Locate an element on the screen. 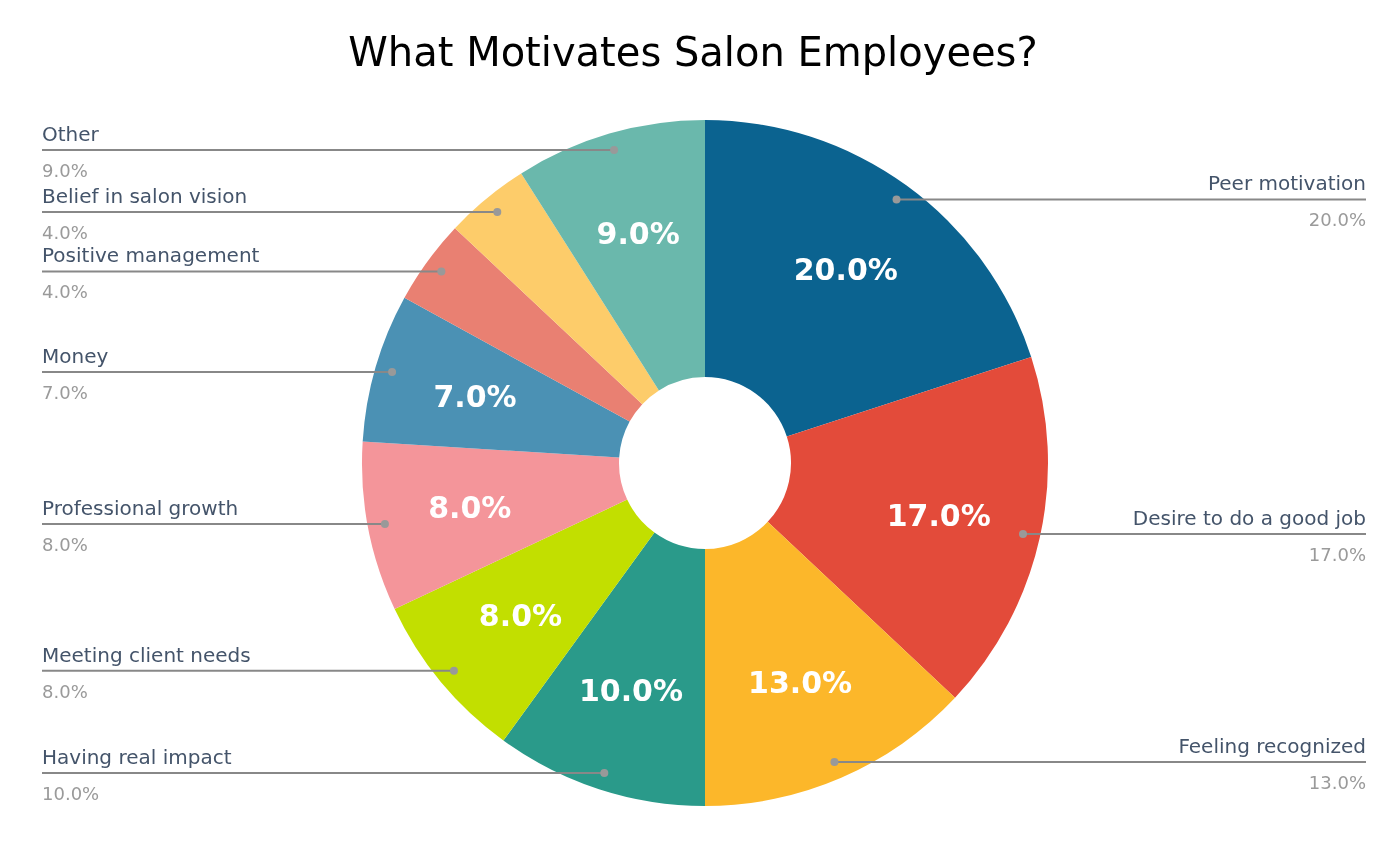 The image size is (1386, 842). slice-label: Meeting client needs is located at coordinates (146, 654).